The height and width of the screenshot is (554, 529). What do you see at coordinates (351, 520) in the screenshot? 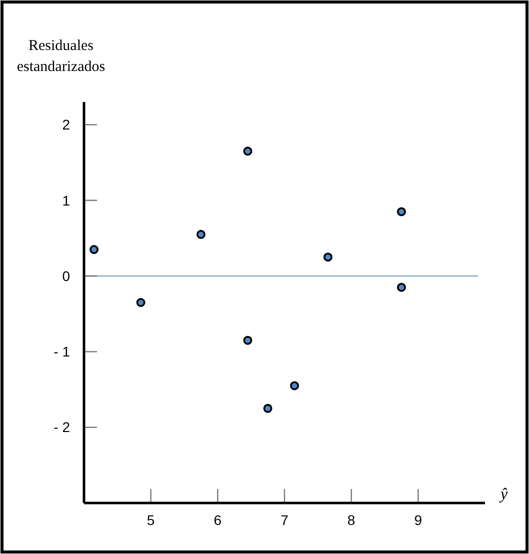
I see `x-tick-label: 8` at bounding box center [351, 520].